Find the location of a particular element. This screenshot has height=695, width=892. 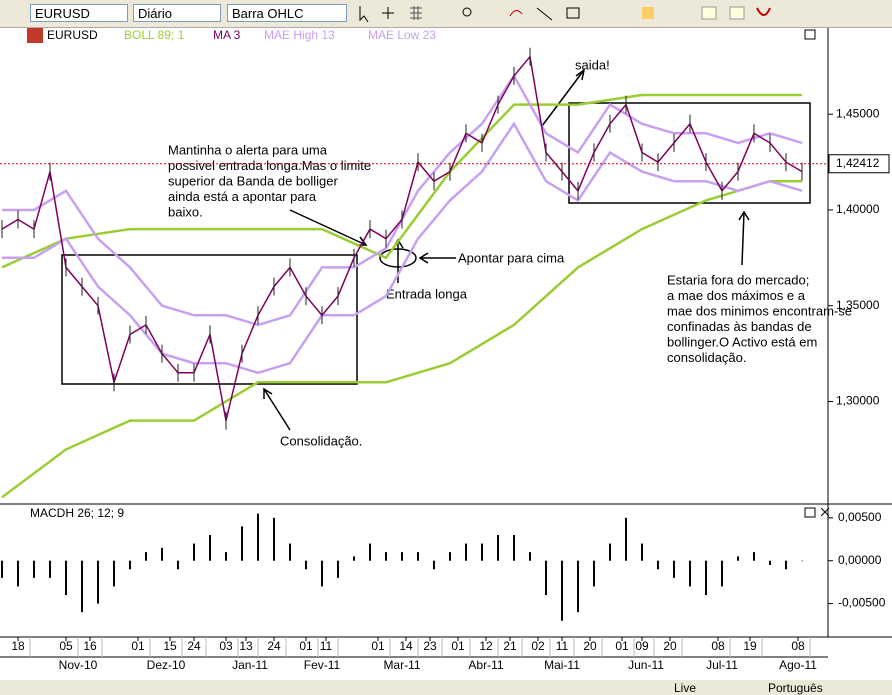

annotation-line: Mantinha o alerta para uma is located at coordinates (248, 149).